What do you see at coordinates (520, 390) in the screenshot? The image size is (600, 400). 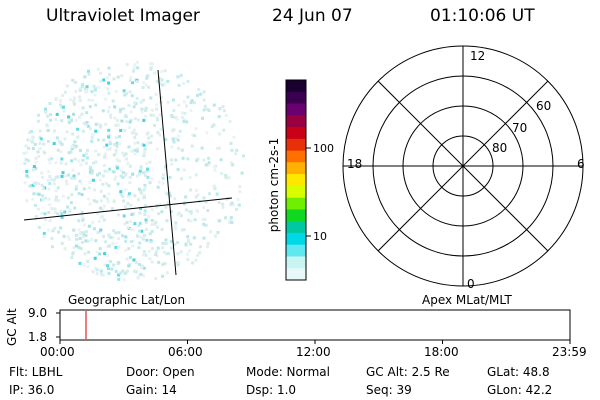 I see `info-glon: GLon: 42.2` at bounding box center [520, 390].